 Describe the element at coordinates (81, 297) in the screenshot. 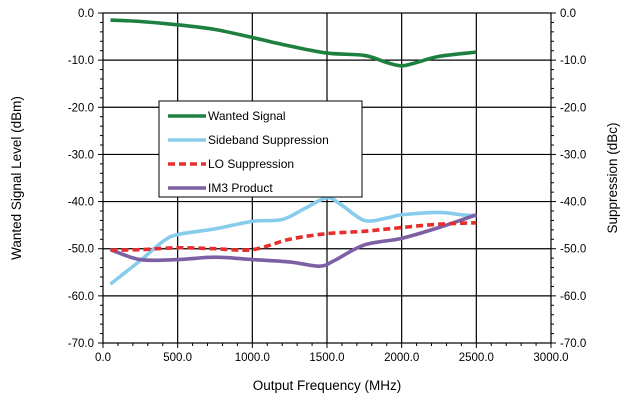

I see `y-left-tick-label: -60.0` at that location.